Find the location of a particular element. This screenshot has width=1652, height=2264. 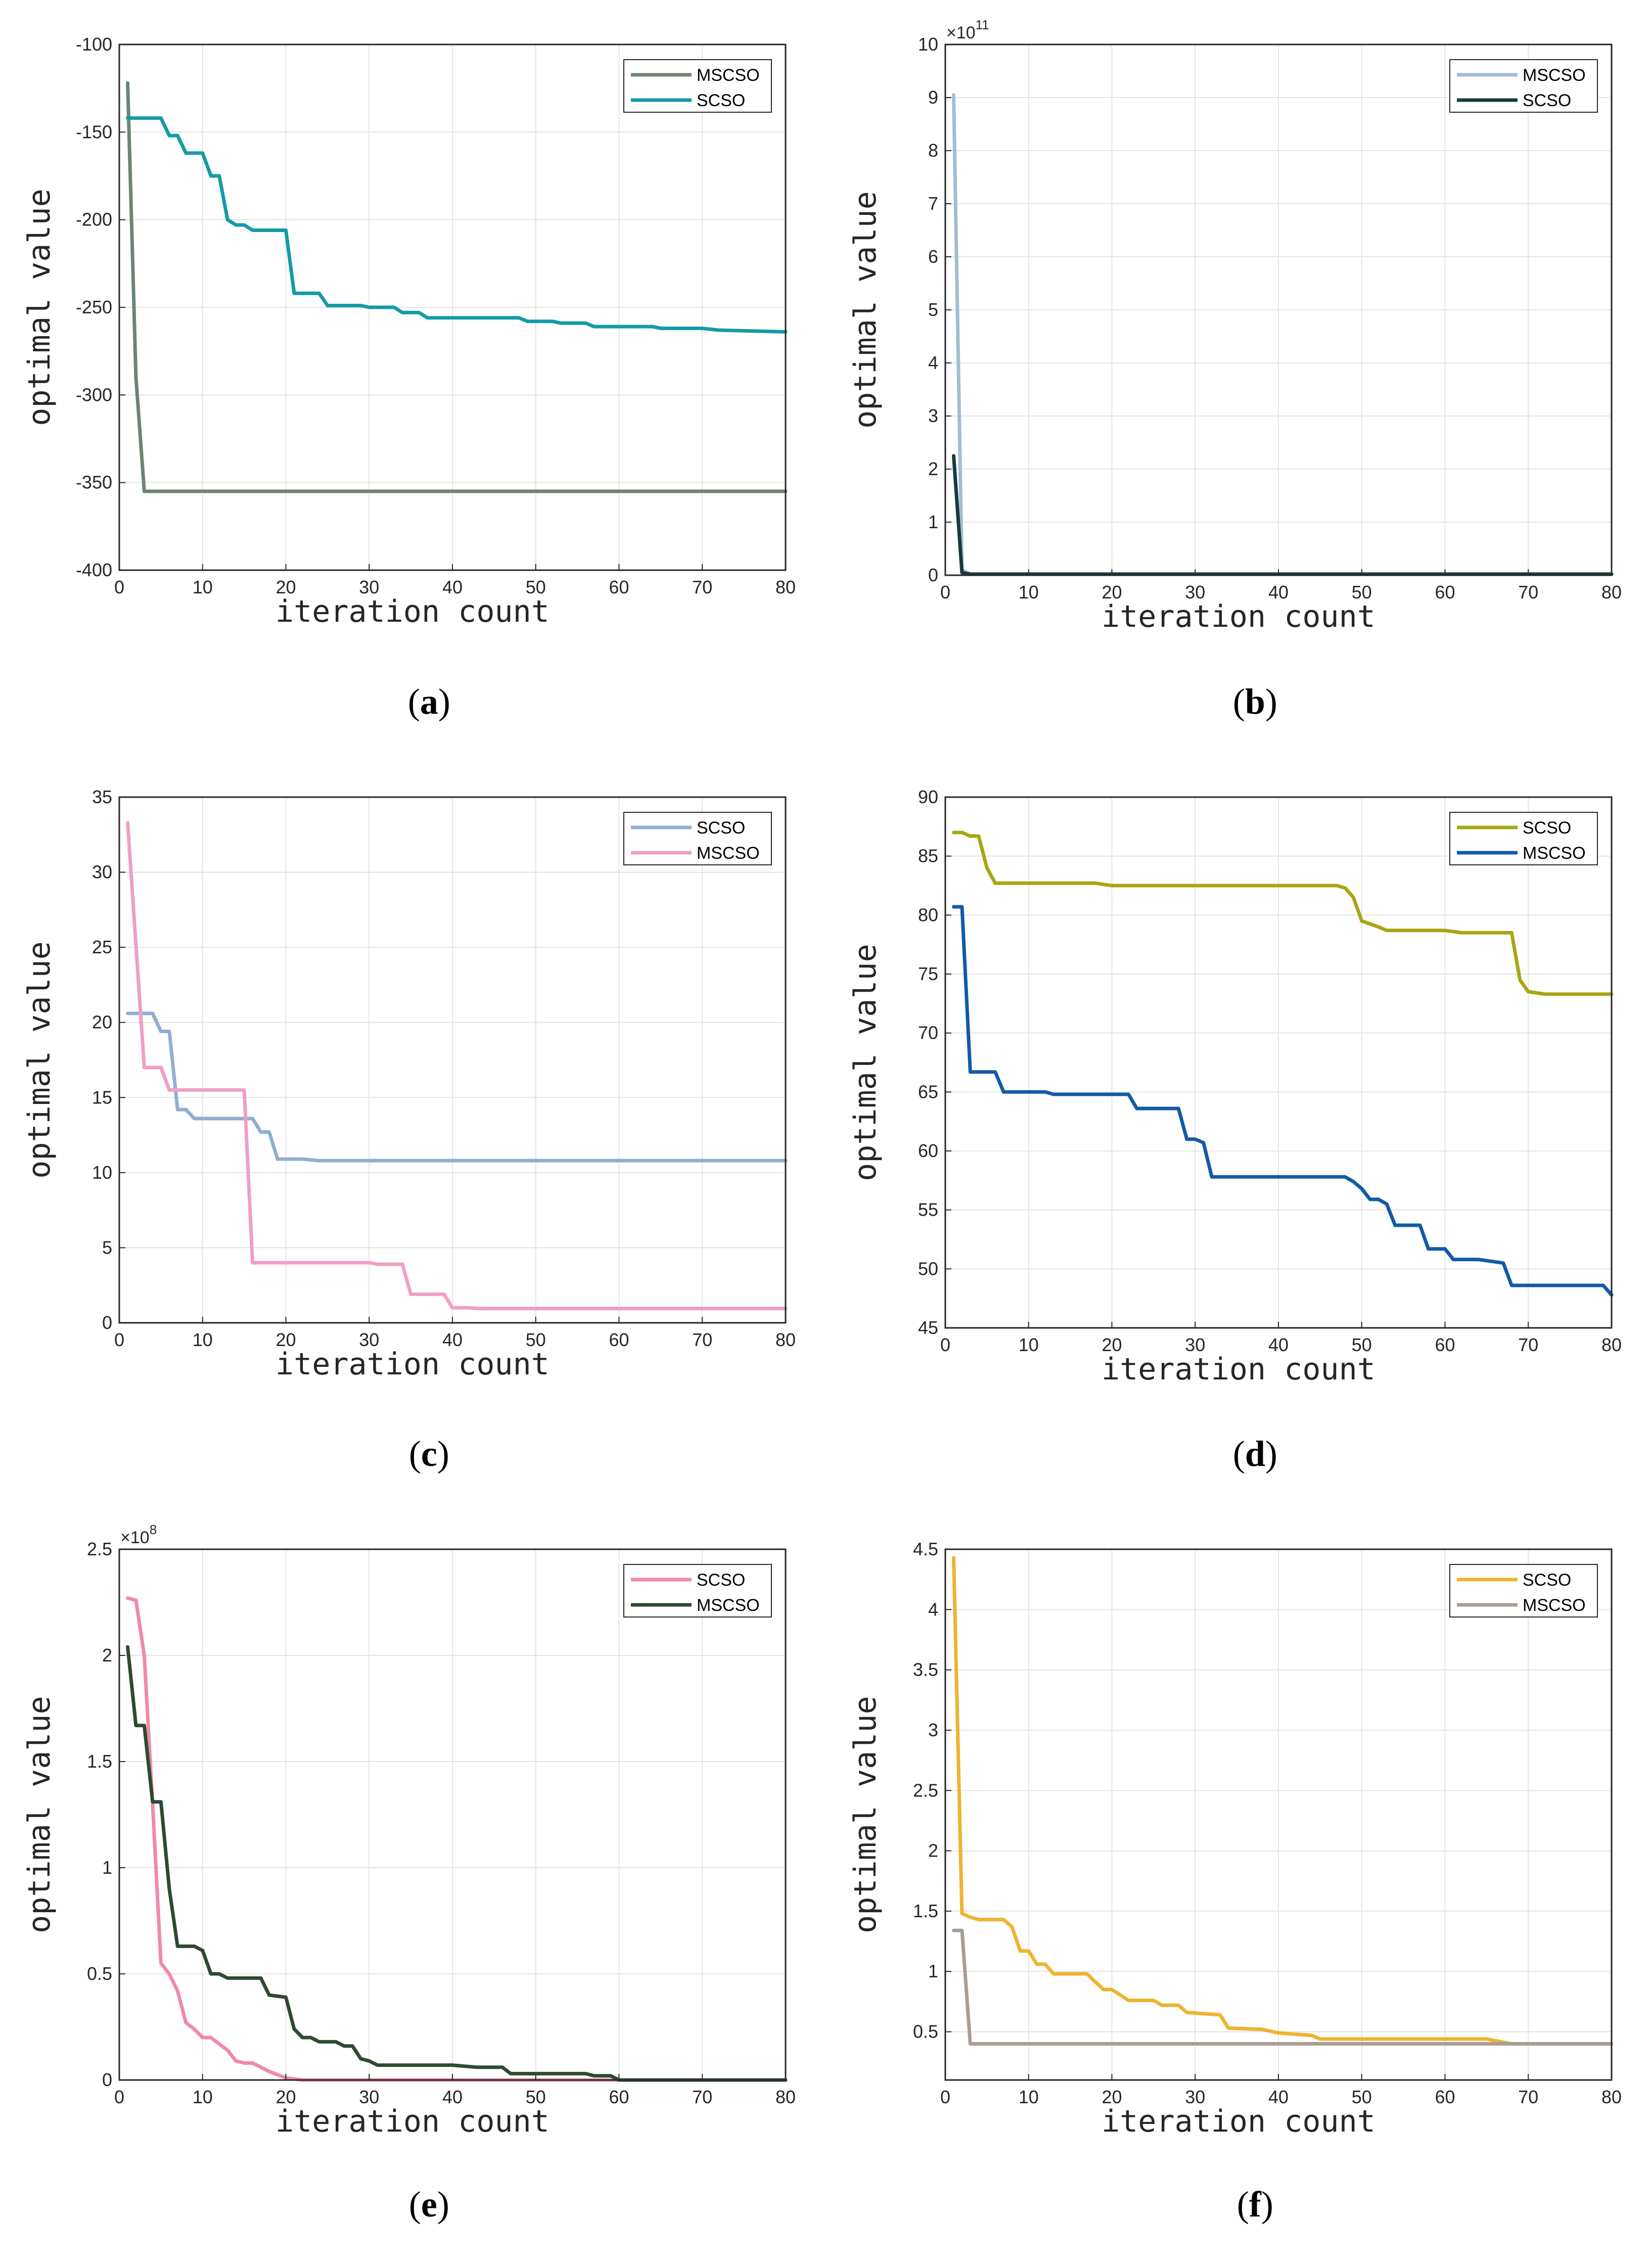

y-tick-label: 3 is located at coordinates (933, 1730).